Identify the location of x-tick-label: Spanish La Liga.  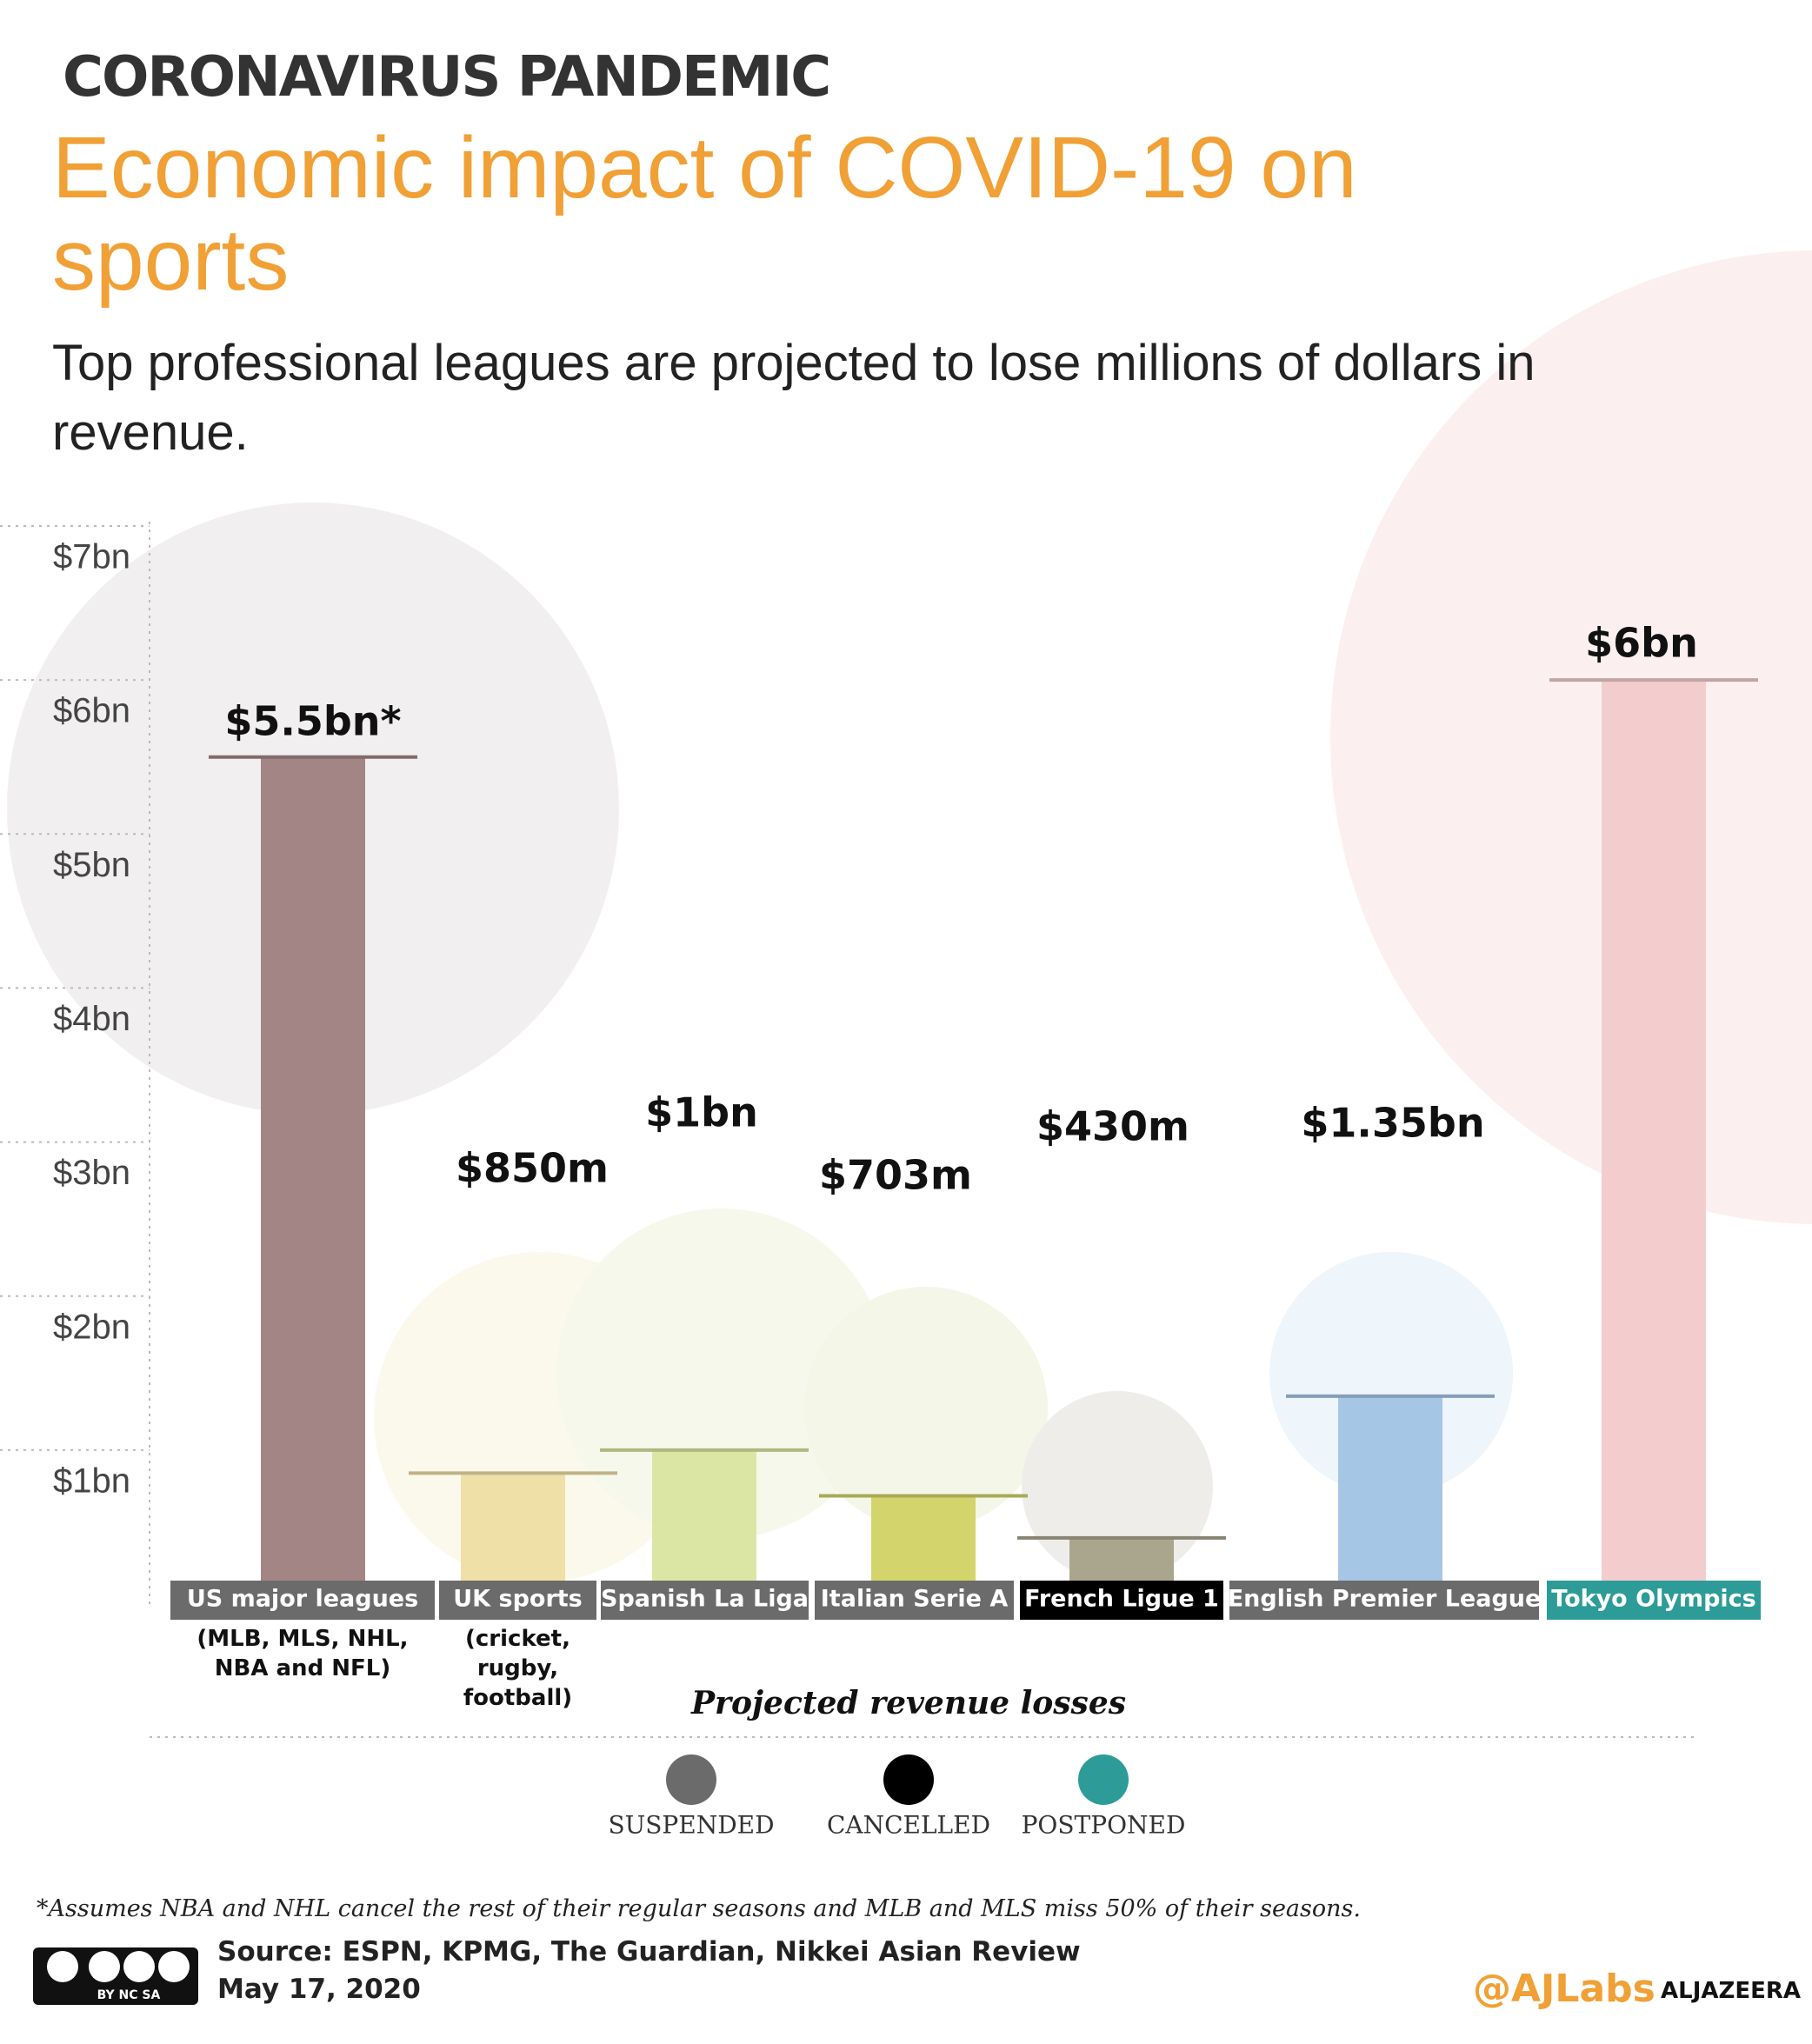
(705, 1599).